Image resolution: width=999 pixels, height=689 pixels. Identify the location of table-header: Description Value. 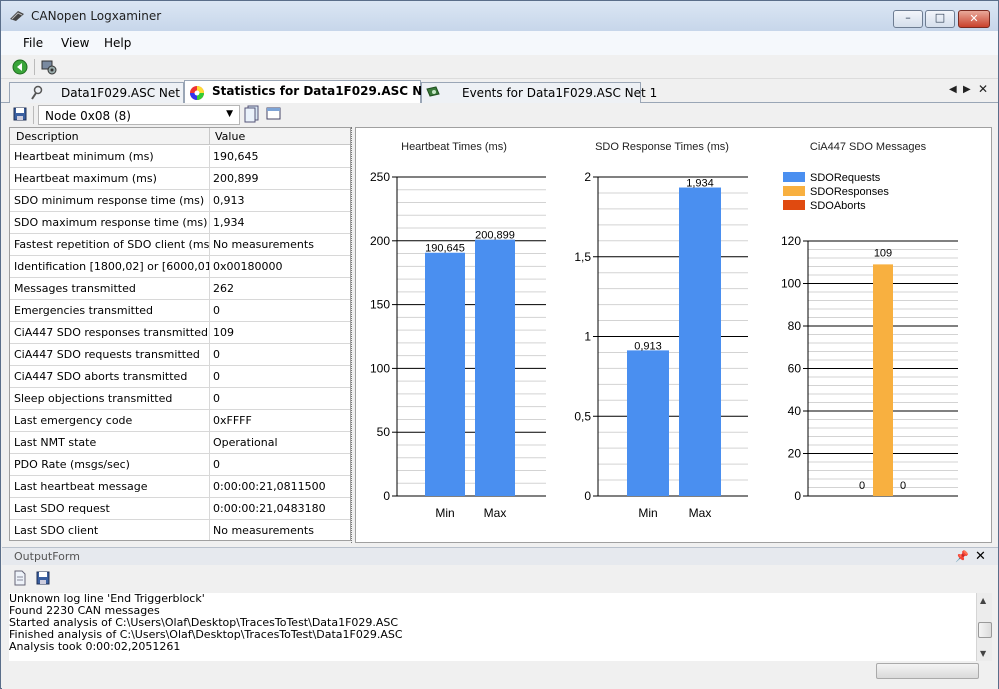
(180, 136).